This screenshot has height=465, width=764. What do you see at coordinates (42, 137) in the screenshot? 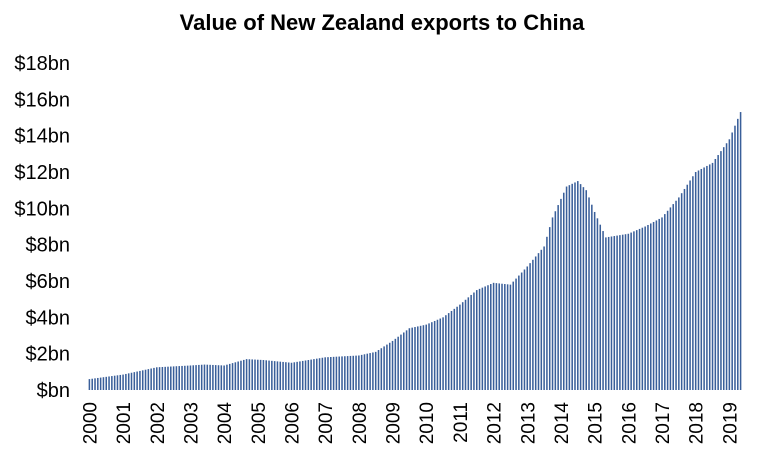
I see `y-tick-label: $14bn` at bounding box center [42, 137].